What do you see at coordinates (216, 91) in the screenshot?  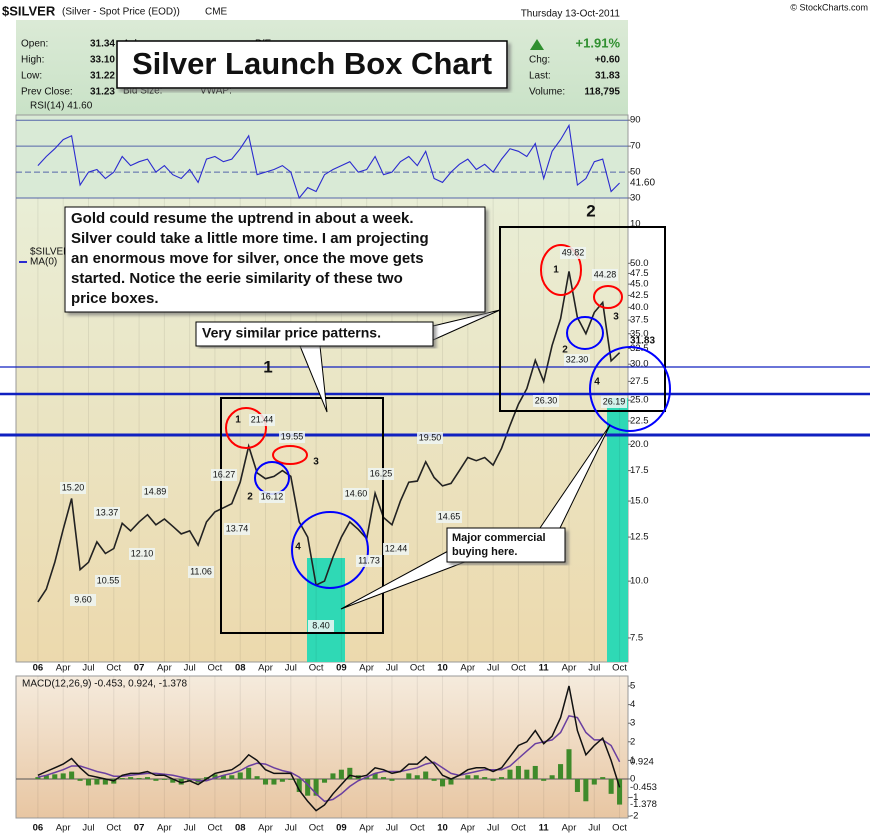 I see `field-label: VWAP:` at bounding box center [216, 91].